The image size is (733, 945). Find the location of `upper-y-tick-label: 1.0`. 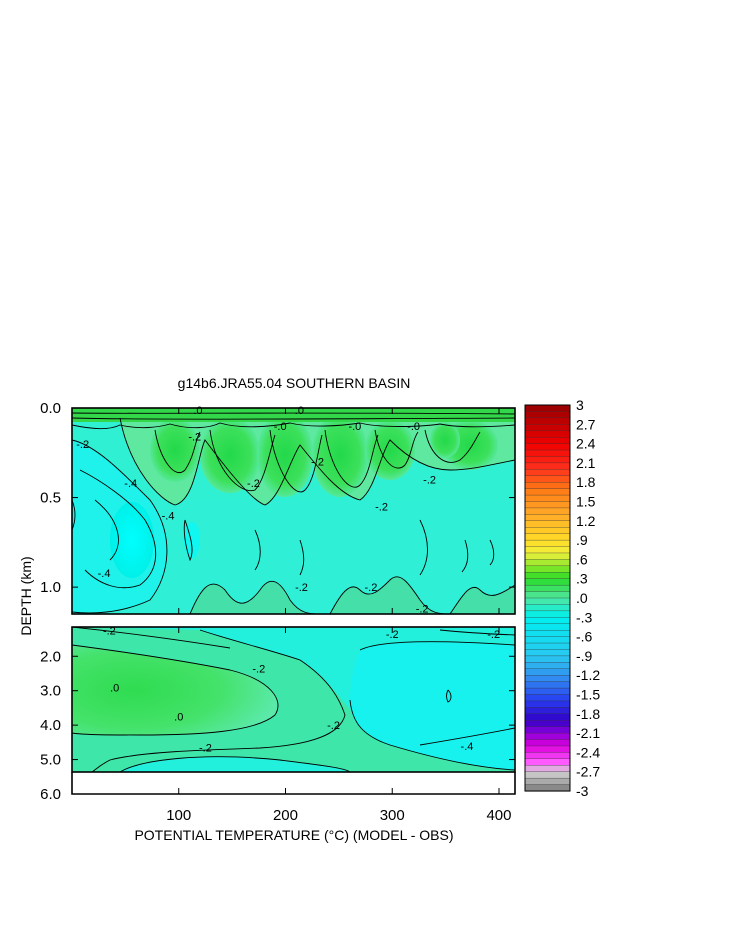

upper-y-tick-label: 1.0 is located at coordinates (50, 587).